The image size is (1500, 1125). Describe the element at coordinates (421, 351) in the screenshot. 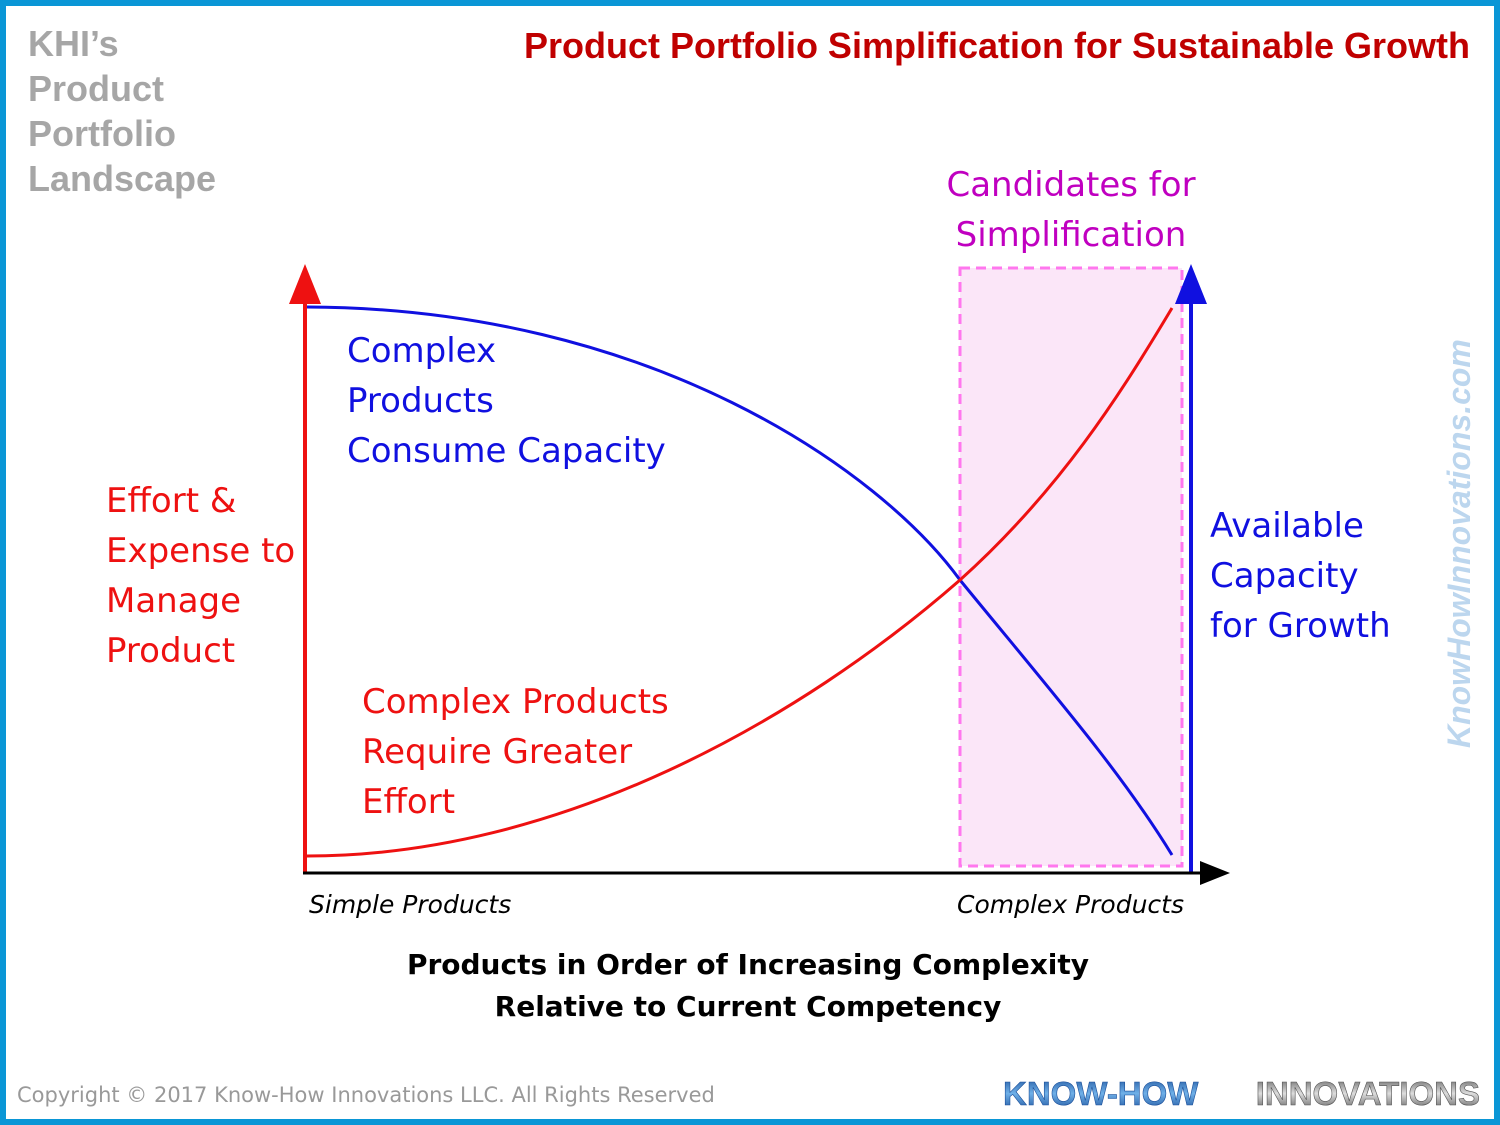

I see `label-line: Complex` at that location.